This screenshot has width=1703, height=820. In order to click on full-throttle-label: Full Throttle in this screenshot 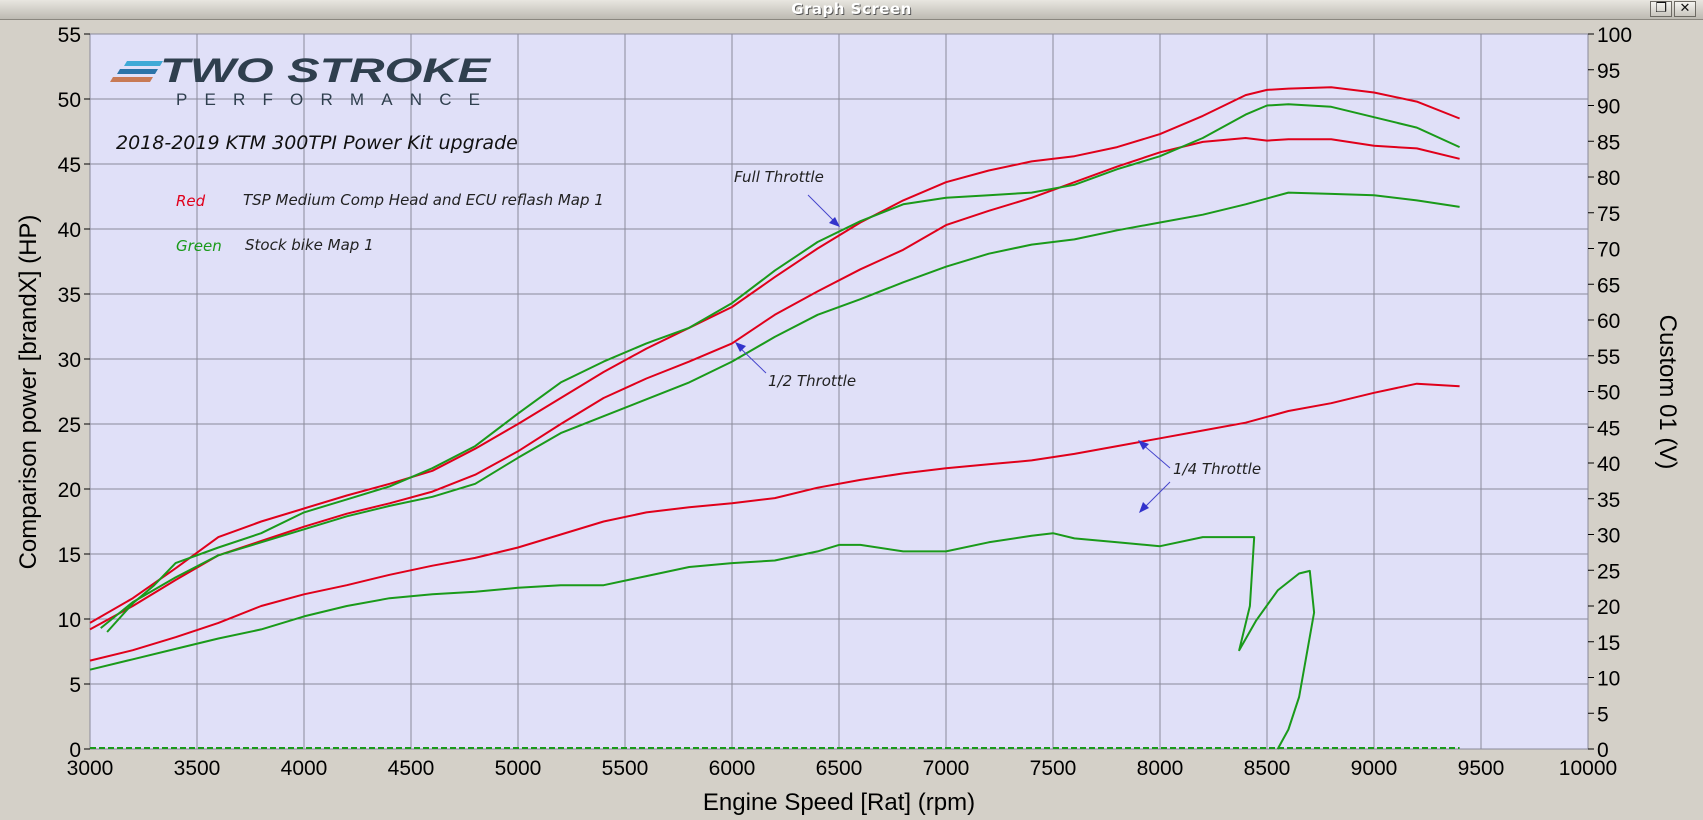, I will do `click(779, 177)`.